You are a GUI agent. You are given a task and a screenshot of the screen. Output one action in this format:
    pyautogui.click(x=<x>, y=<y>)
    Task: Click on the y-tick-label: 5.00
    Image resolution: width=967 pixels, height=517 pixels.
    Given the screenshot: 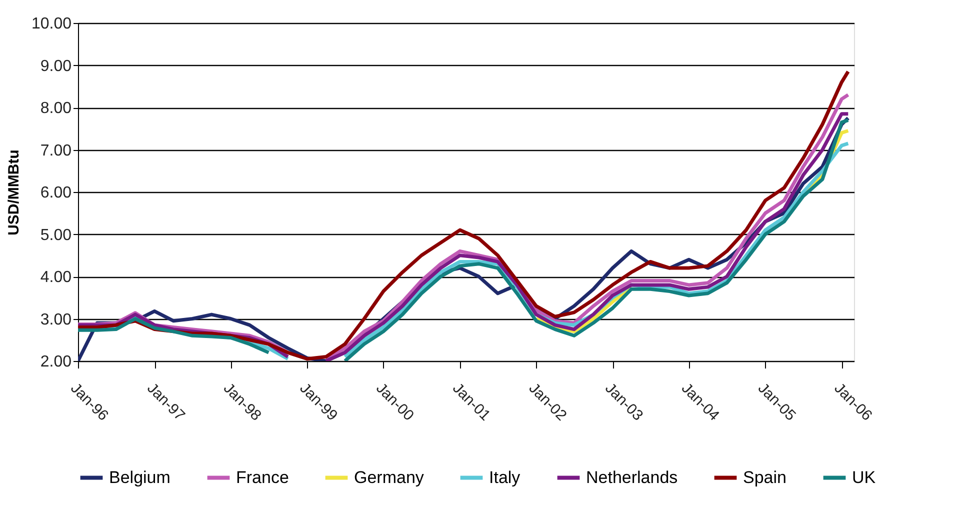 What is the action you would take?
    pyautogui.click(x=56, y=235)
    